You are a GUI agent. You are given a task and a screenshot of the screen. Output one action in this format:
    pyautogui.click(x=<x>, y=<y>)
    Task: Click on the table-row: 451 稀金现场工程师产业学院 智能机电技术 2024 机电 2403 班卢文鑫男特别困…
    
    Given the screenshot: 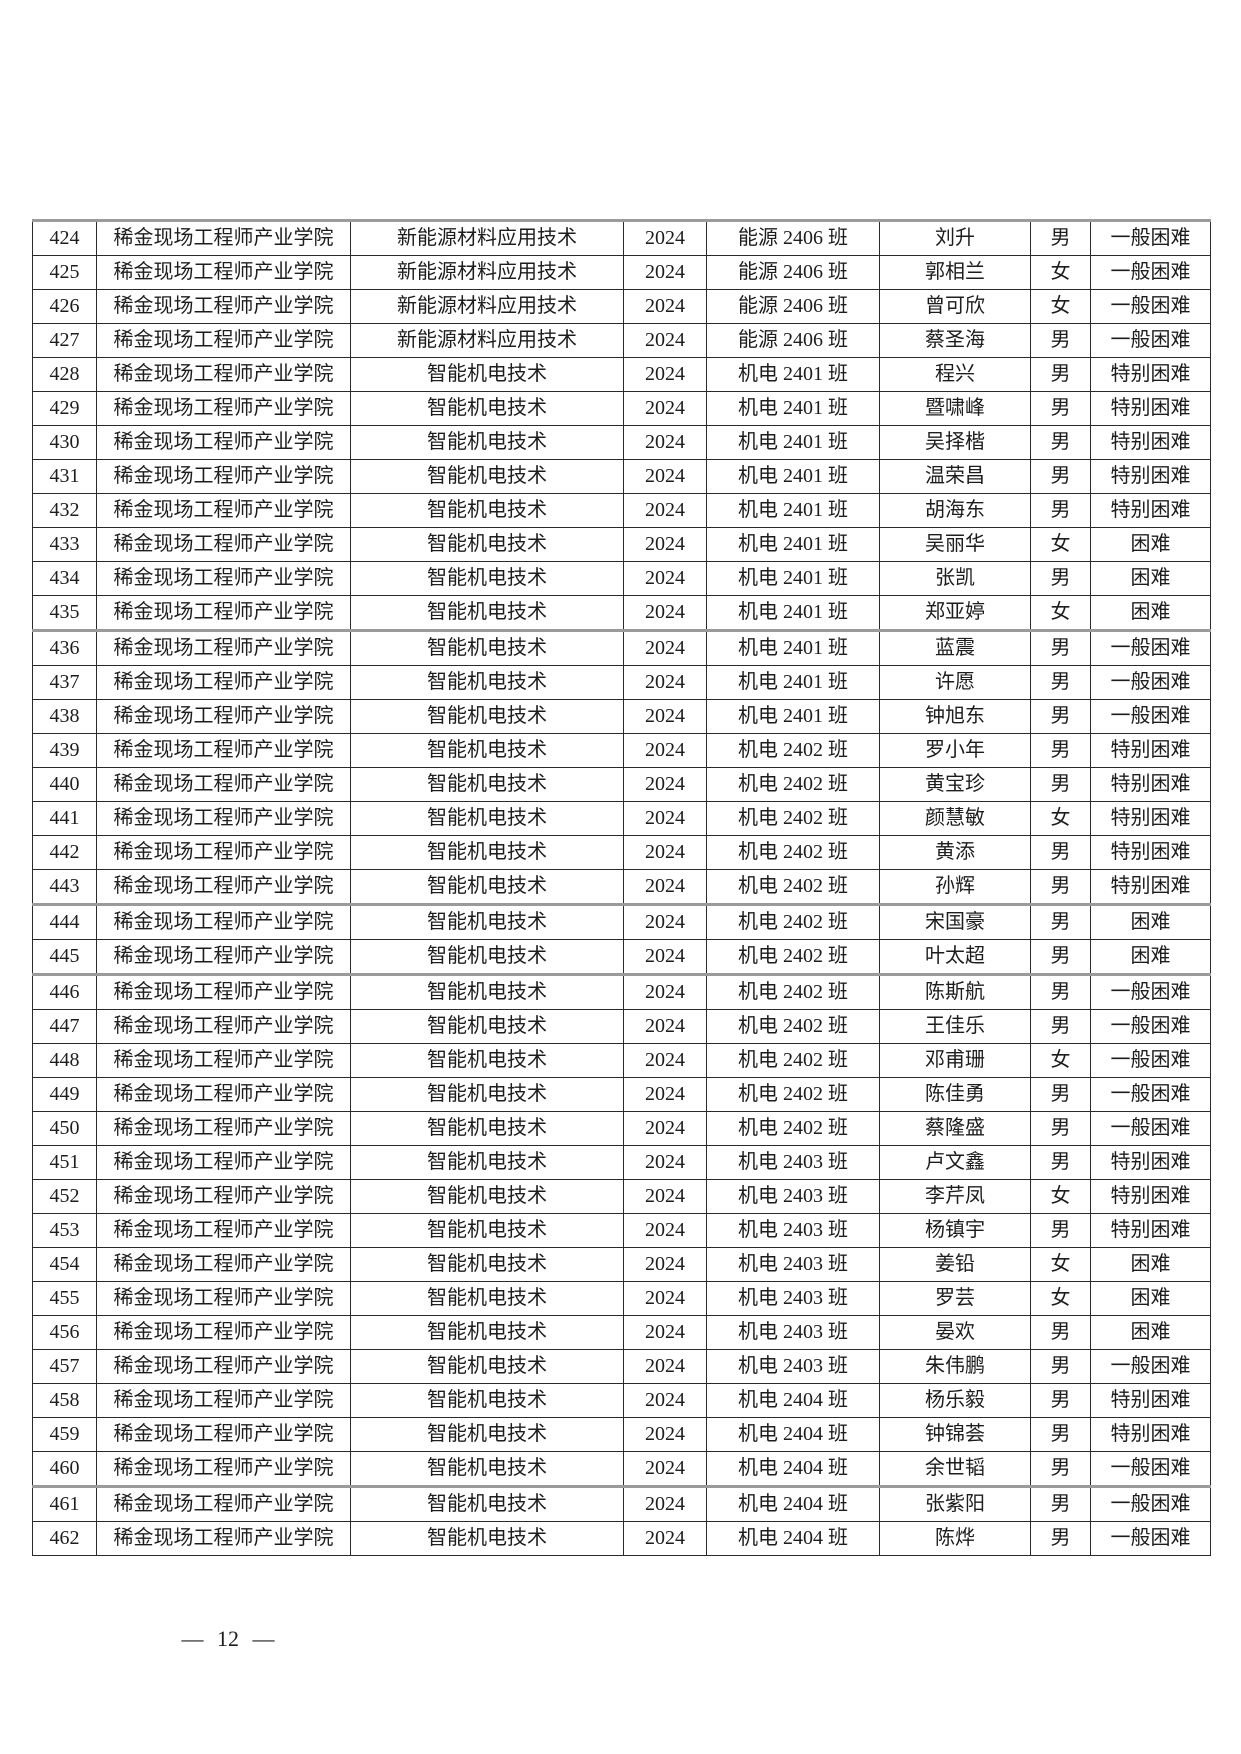 What is the action you would take?
    pyautogui.click(x=621, y=1162)
    